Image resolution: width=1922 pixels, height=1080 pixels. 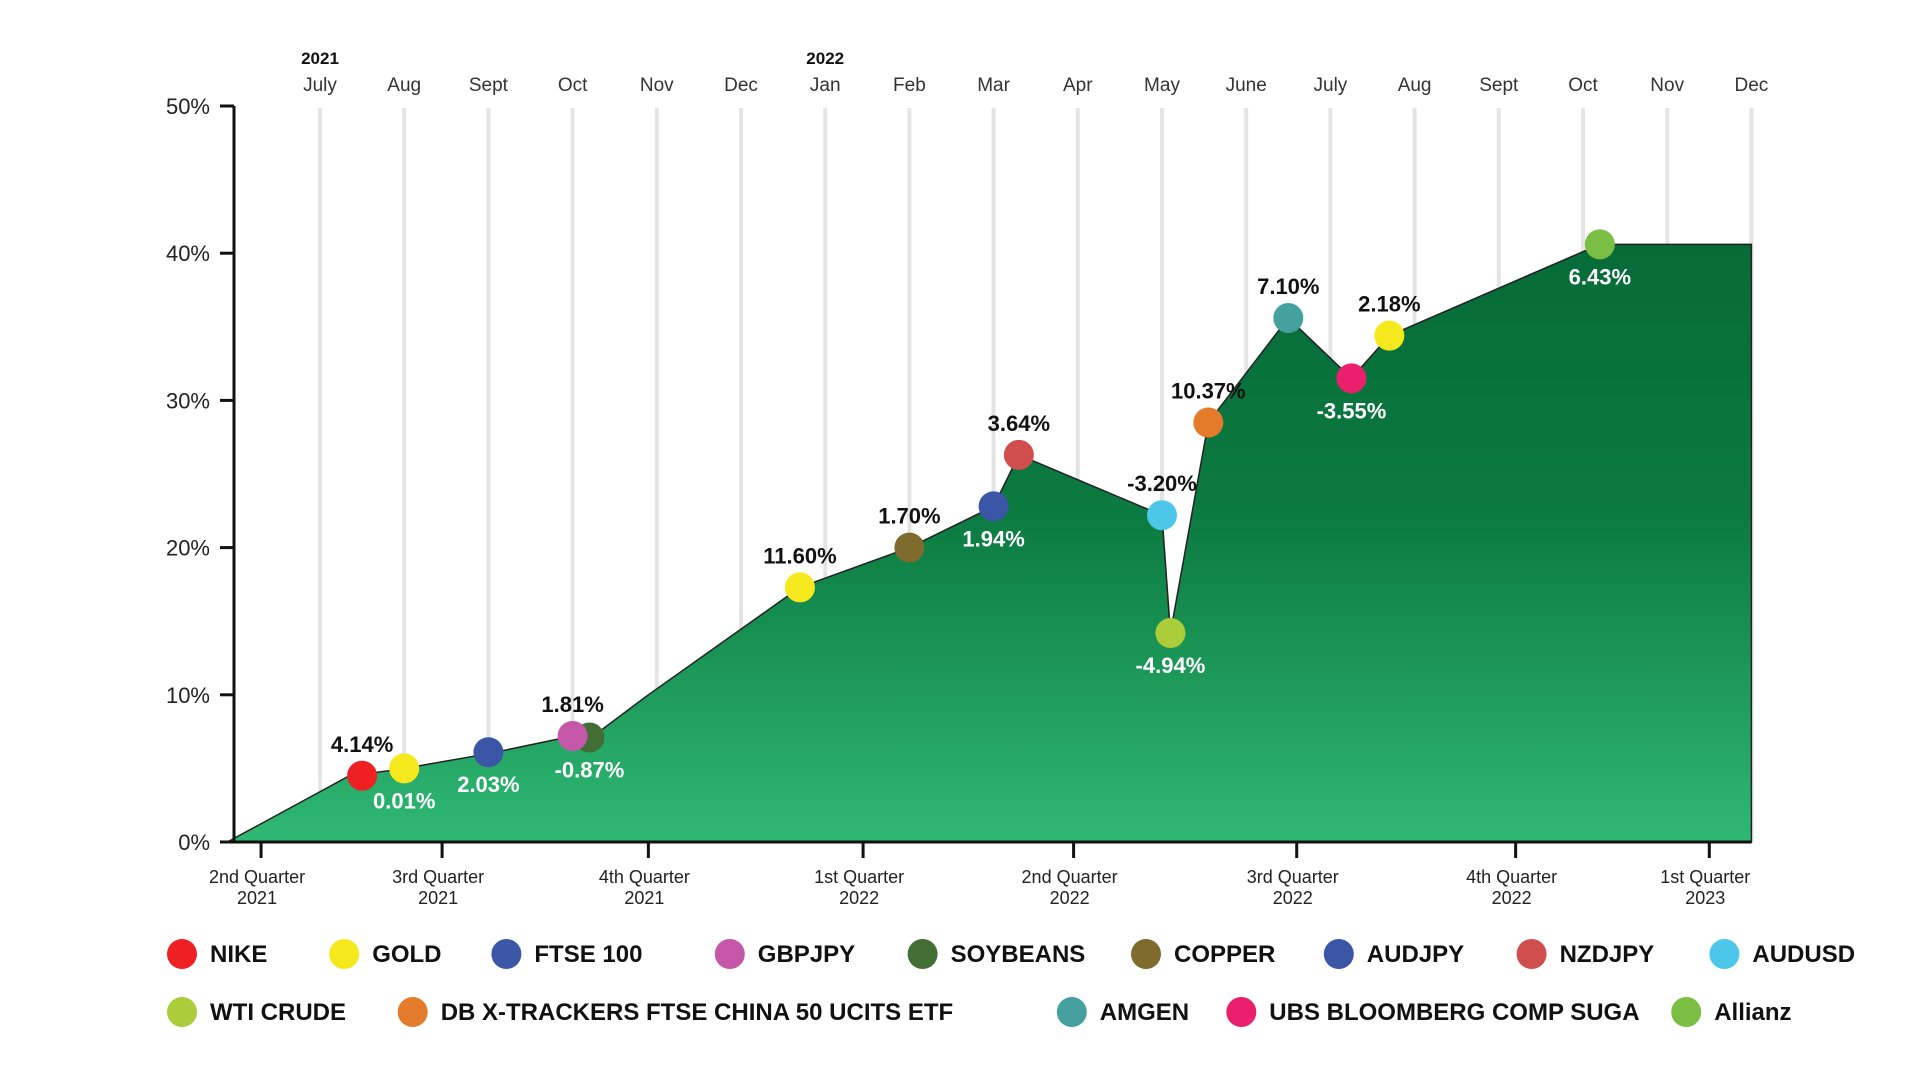 I want to click on marker-ubs-bloomberg-comp-suga, so click(x=1351, y=378).